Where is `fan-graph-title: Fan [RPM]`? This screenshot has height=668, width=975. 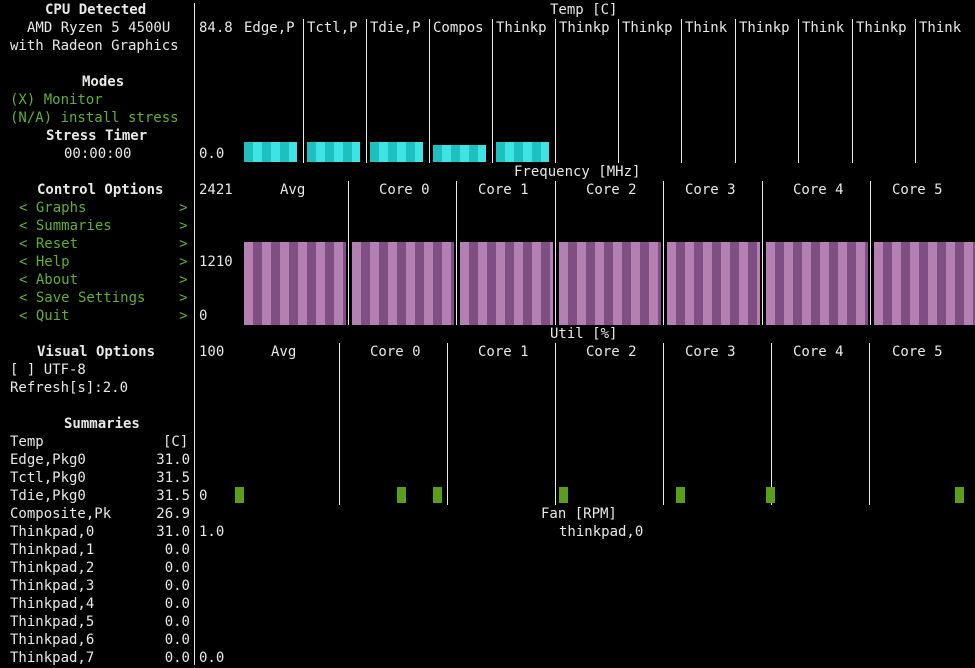
fan-graph-title: Fan [RPM] is located at coordinates (579, 514).